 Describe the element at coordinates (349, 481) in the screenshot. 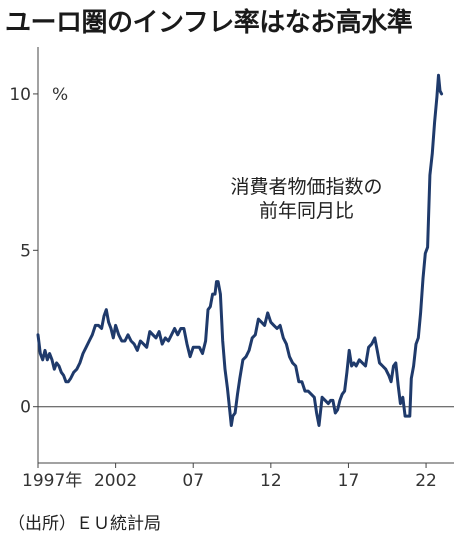

I see `x-tick-label: 17` at that location.